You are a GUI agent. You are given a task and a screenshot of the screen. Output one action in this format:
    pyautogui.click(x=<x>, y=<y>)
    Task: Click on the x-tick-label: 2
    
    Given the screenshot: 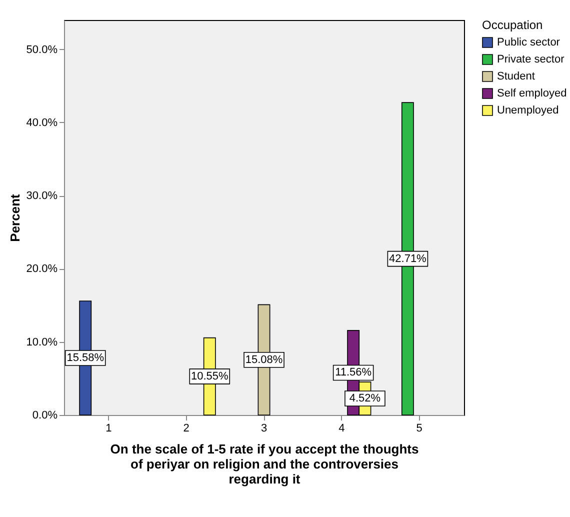 What is the action you would take?
    pyautogui.click(x=186, y=428)
    